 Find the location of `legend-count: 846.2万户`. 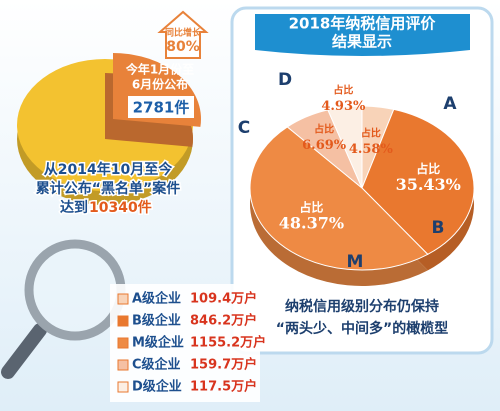

legend-count: 846.2万户 is located at coordinates (223, 321).